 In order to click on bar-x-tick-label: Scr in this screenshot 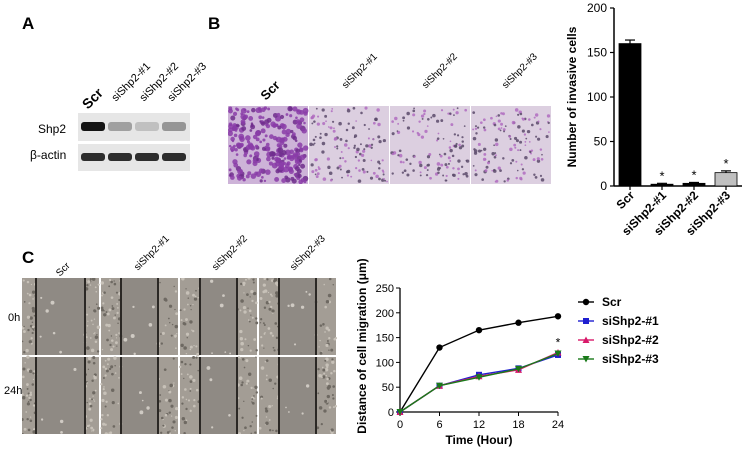, I will do `click(626, 200)`.